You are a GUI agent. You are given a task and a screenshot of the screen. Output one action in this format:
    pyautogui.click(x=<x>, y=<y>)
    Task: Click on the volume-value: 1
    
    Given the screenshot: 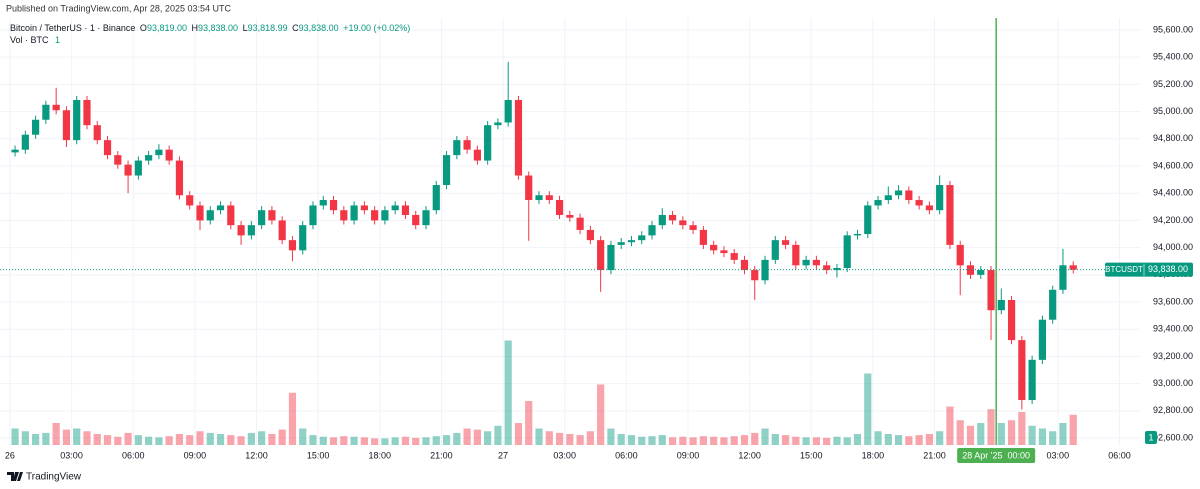 What is the action you would take?
    pyautogui.click(x=57, y=40)
    